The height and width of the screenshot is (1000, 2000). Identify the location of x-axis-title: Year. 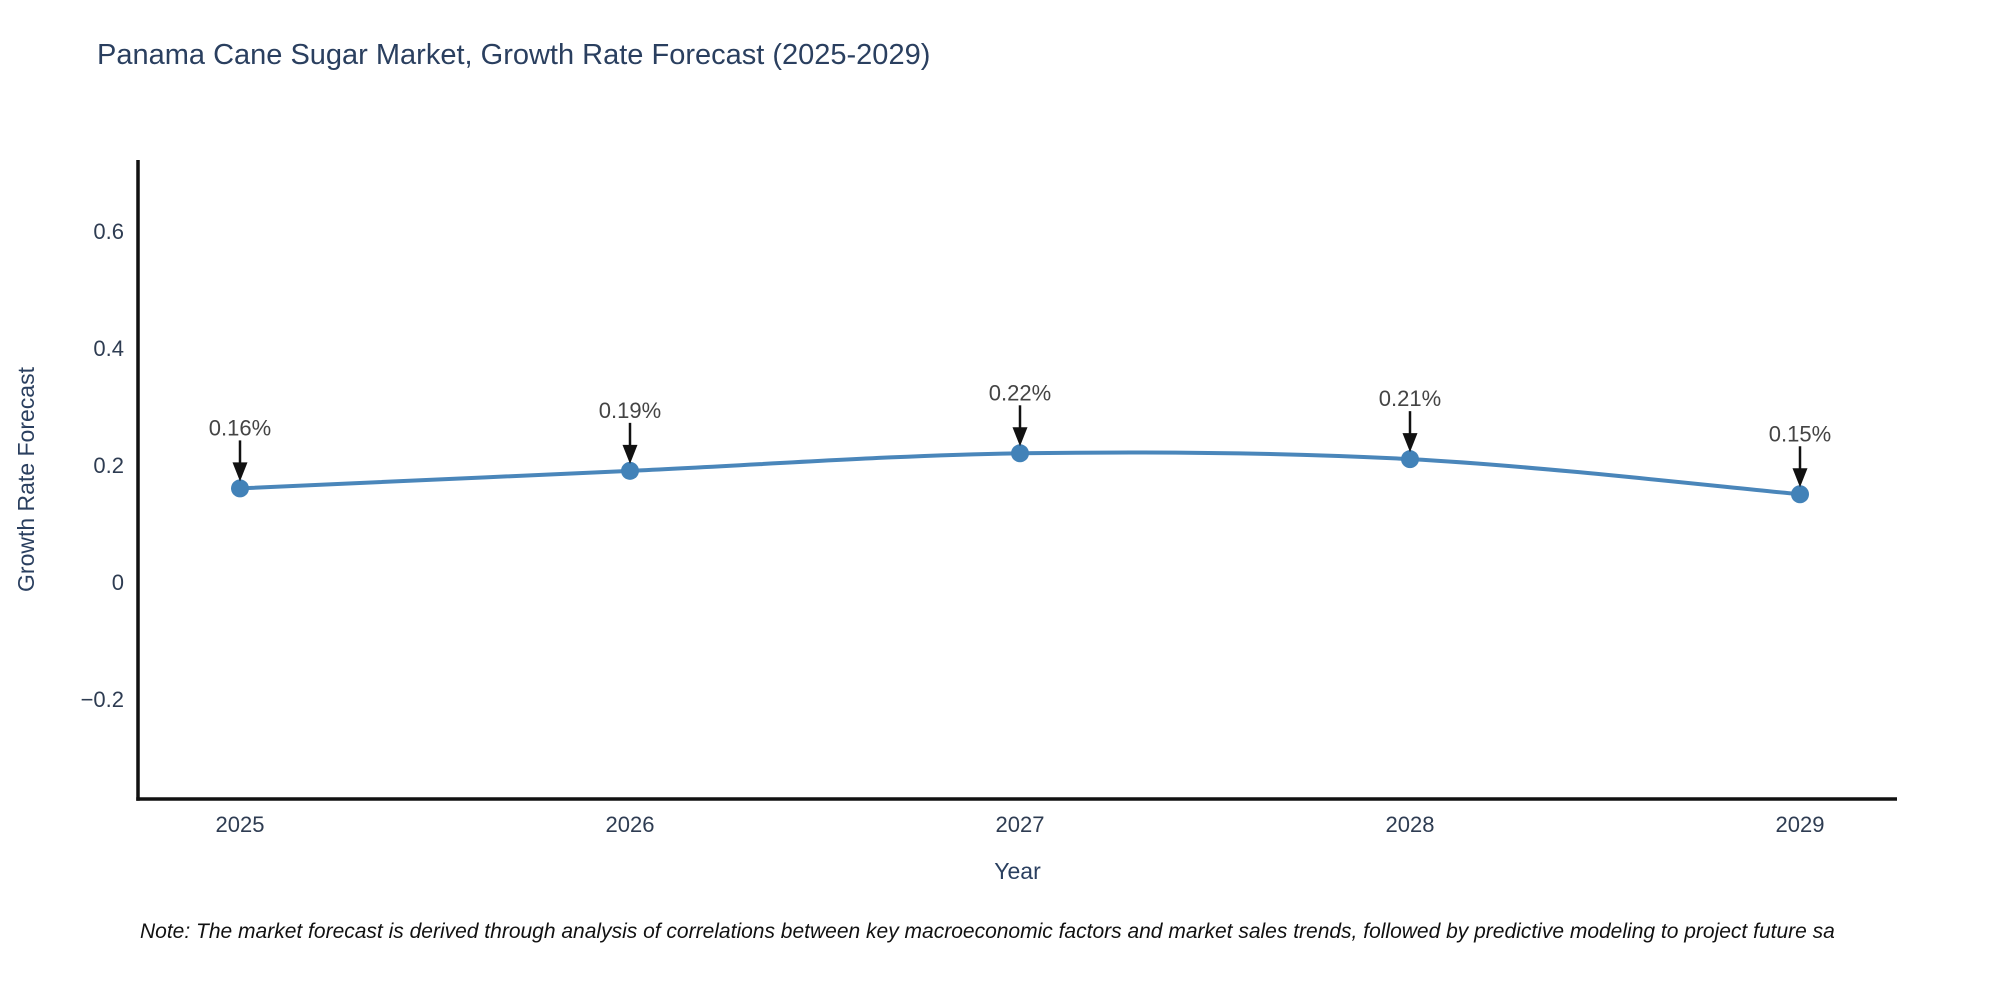
(1017, 871).